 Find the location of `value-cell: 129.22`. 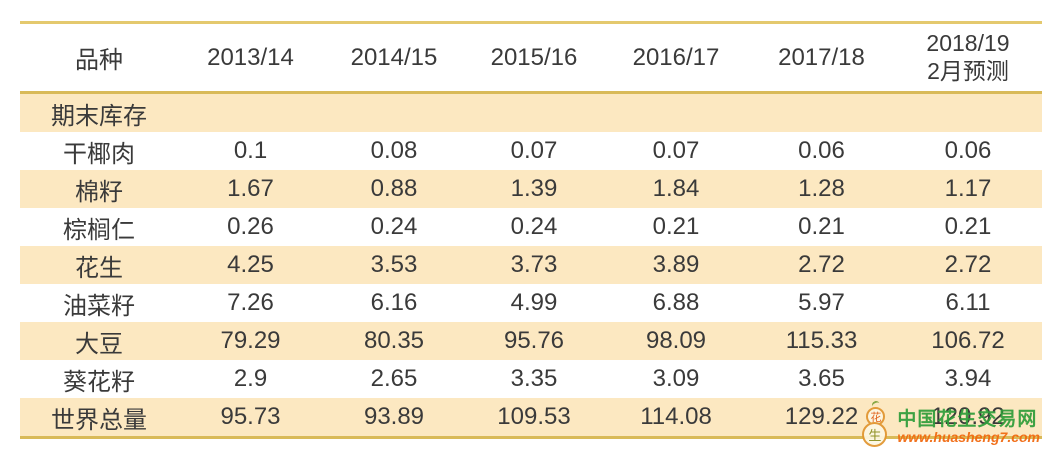

value-cell: 129.22 is located at coordinates (821, 416).